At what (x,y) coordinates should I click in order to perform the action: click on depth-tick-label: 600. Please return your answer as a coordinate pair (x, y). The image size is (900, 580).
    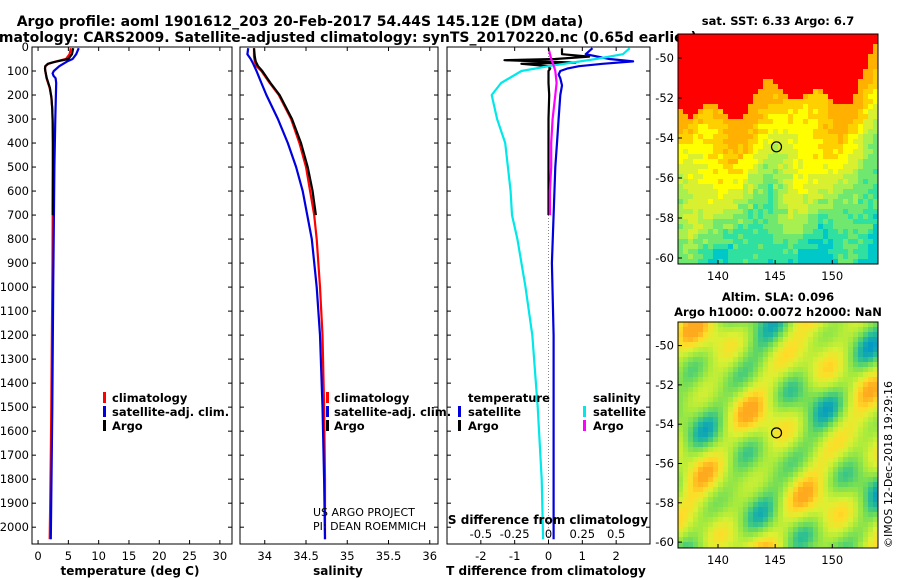
    Looking at the image, I should click on (18, 191).